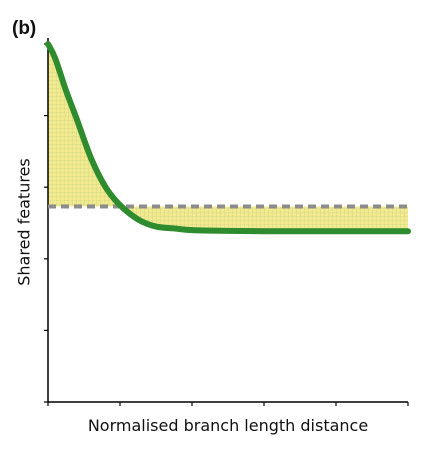  Describe the element at coordinates (24, 28) in the screenshot. I see `panel-label: (b)` at that location.